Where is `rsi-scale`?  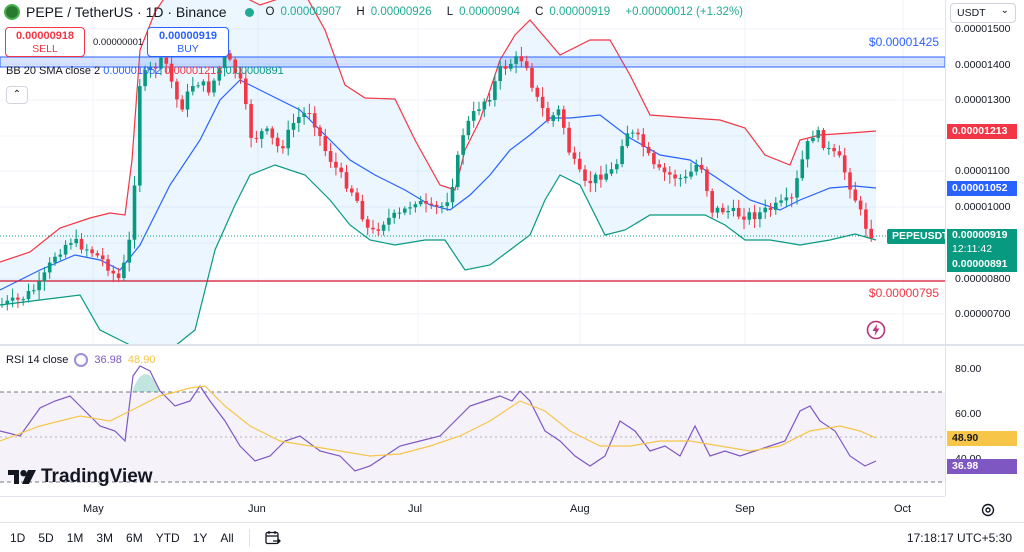 rsi-scale is located at coordinates (984, 421).